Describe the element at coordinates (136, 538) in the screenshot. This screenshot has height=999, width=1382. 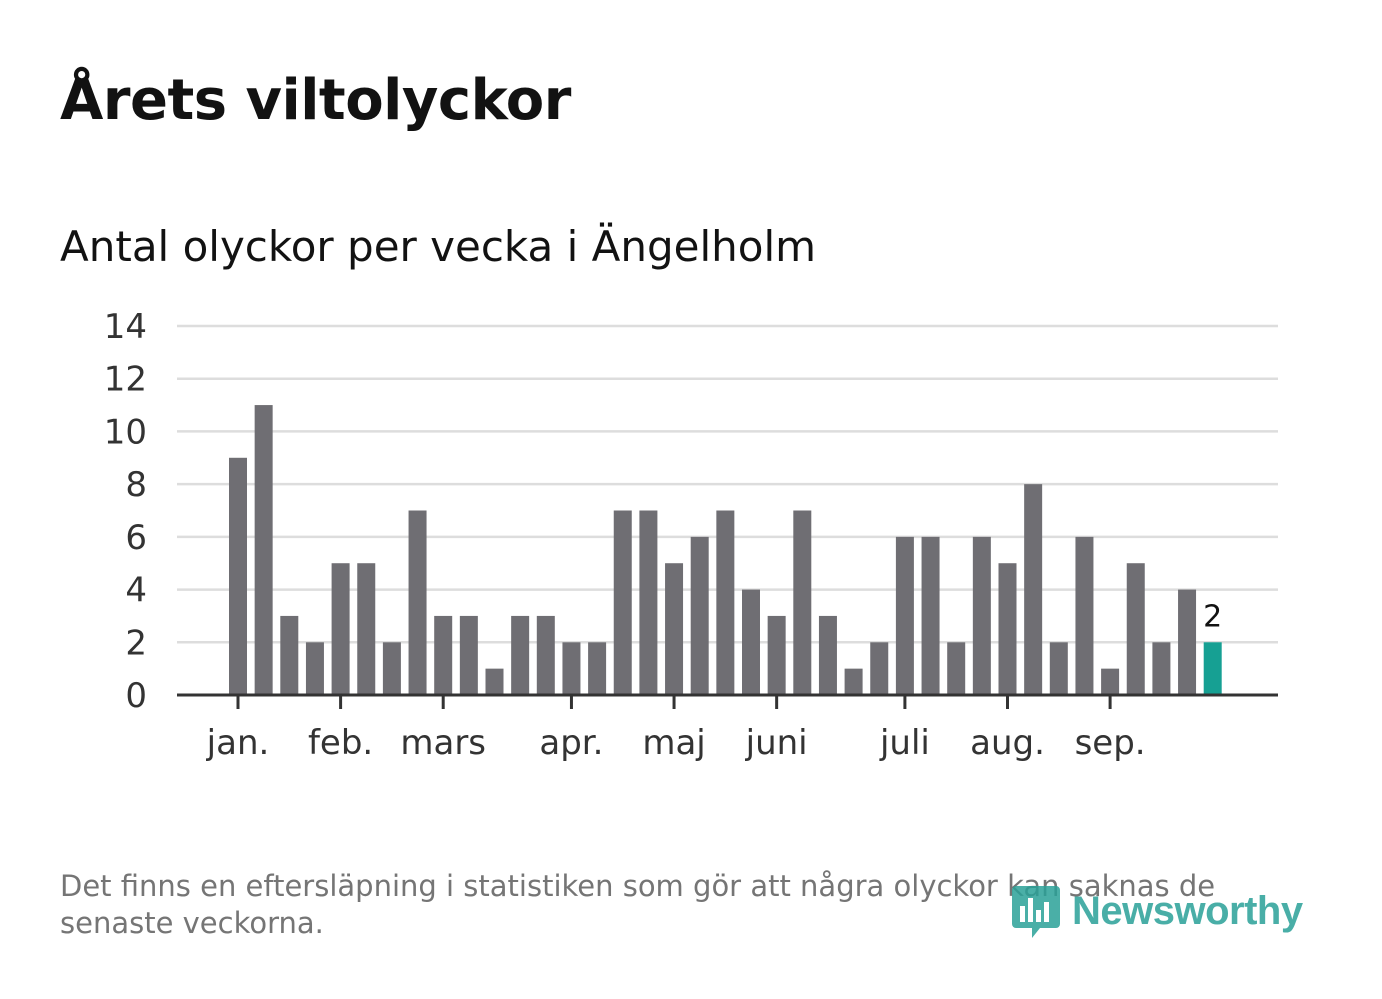
I see `y-tick-label: 6` at that location.